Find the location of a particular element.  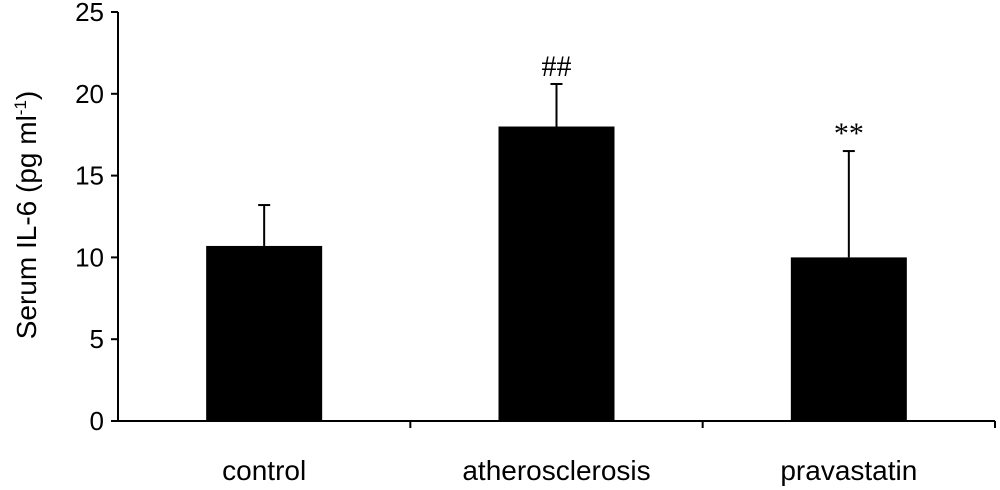

svg-text: Serum IL-6 (pg ml-1) is located at coordinates (26, 215).